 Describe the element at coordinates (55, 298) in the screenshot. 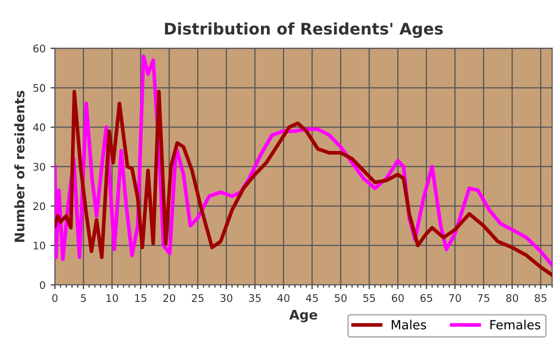

I see `x-tick-label: 0` at that location.